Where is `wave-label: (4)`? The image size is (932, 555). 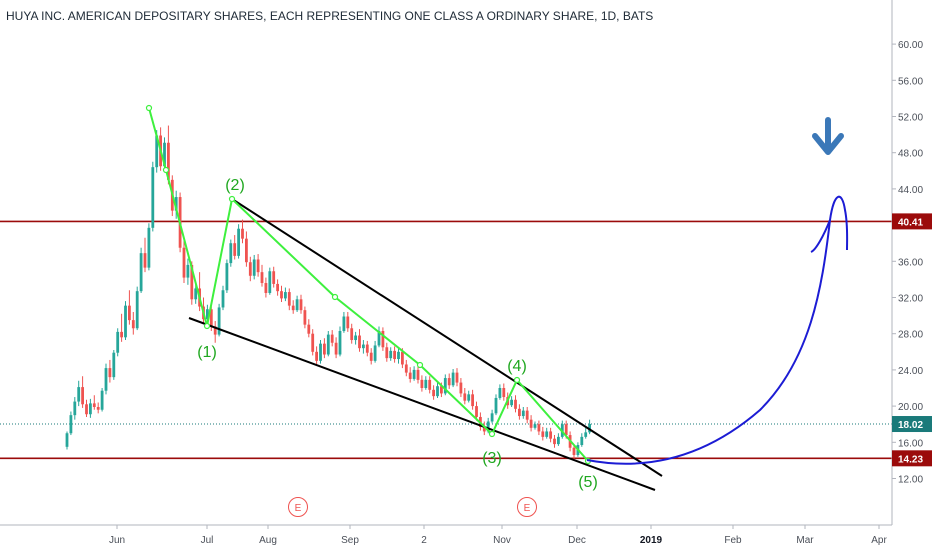 wave-label: (4) is located at coordinates (517, 366).